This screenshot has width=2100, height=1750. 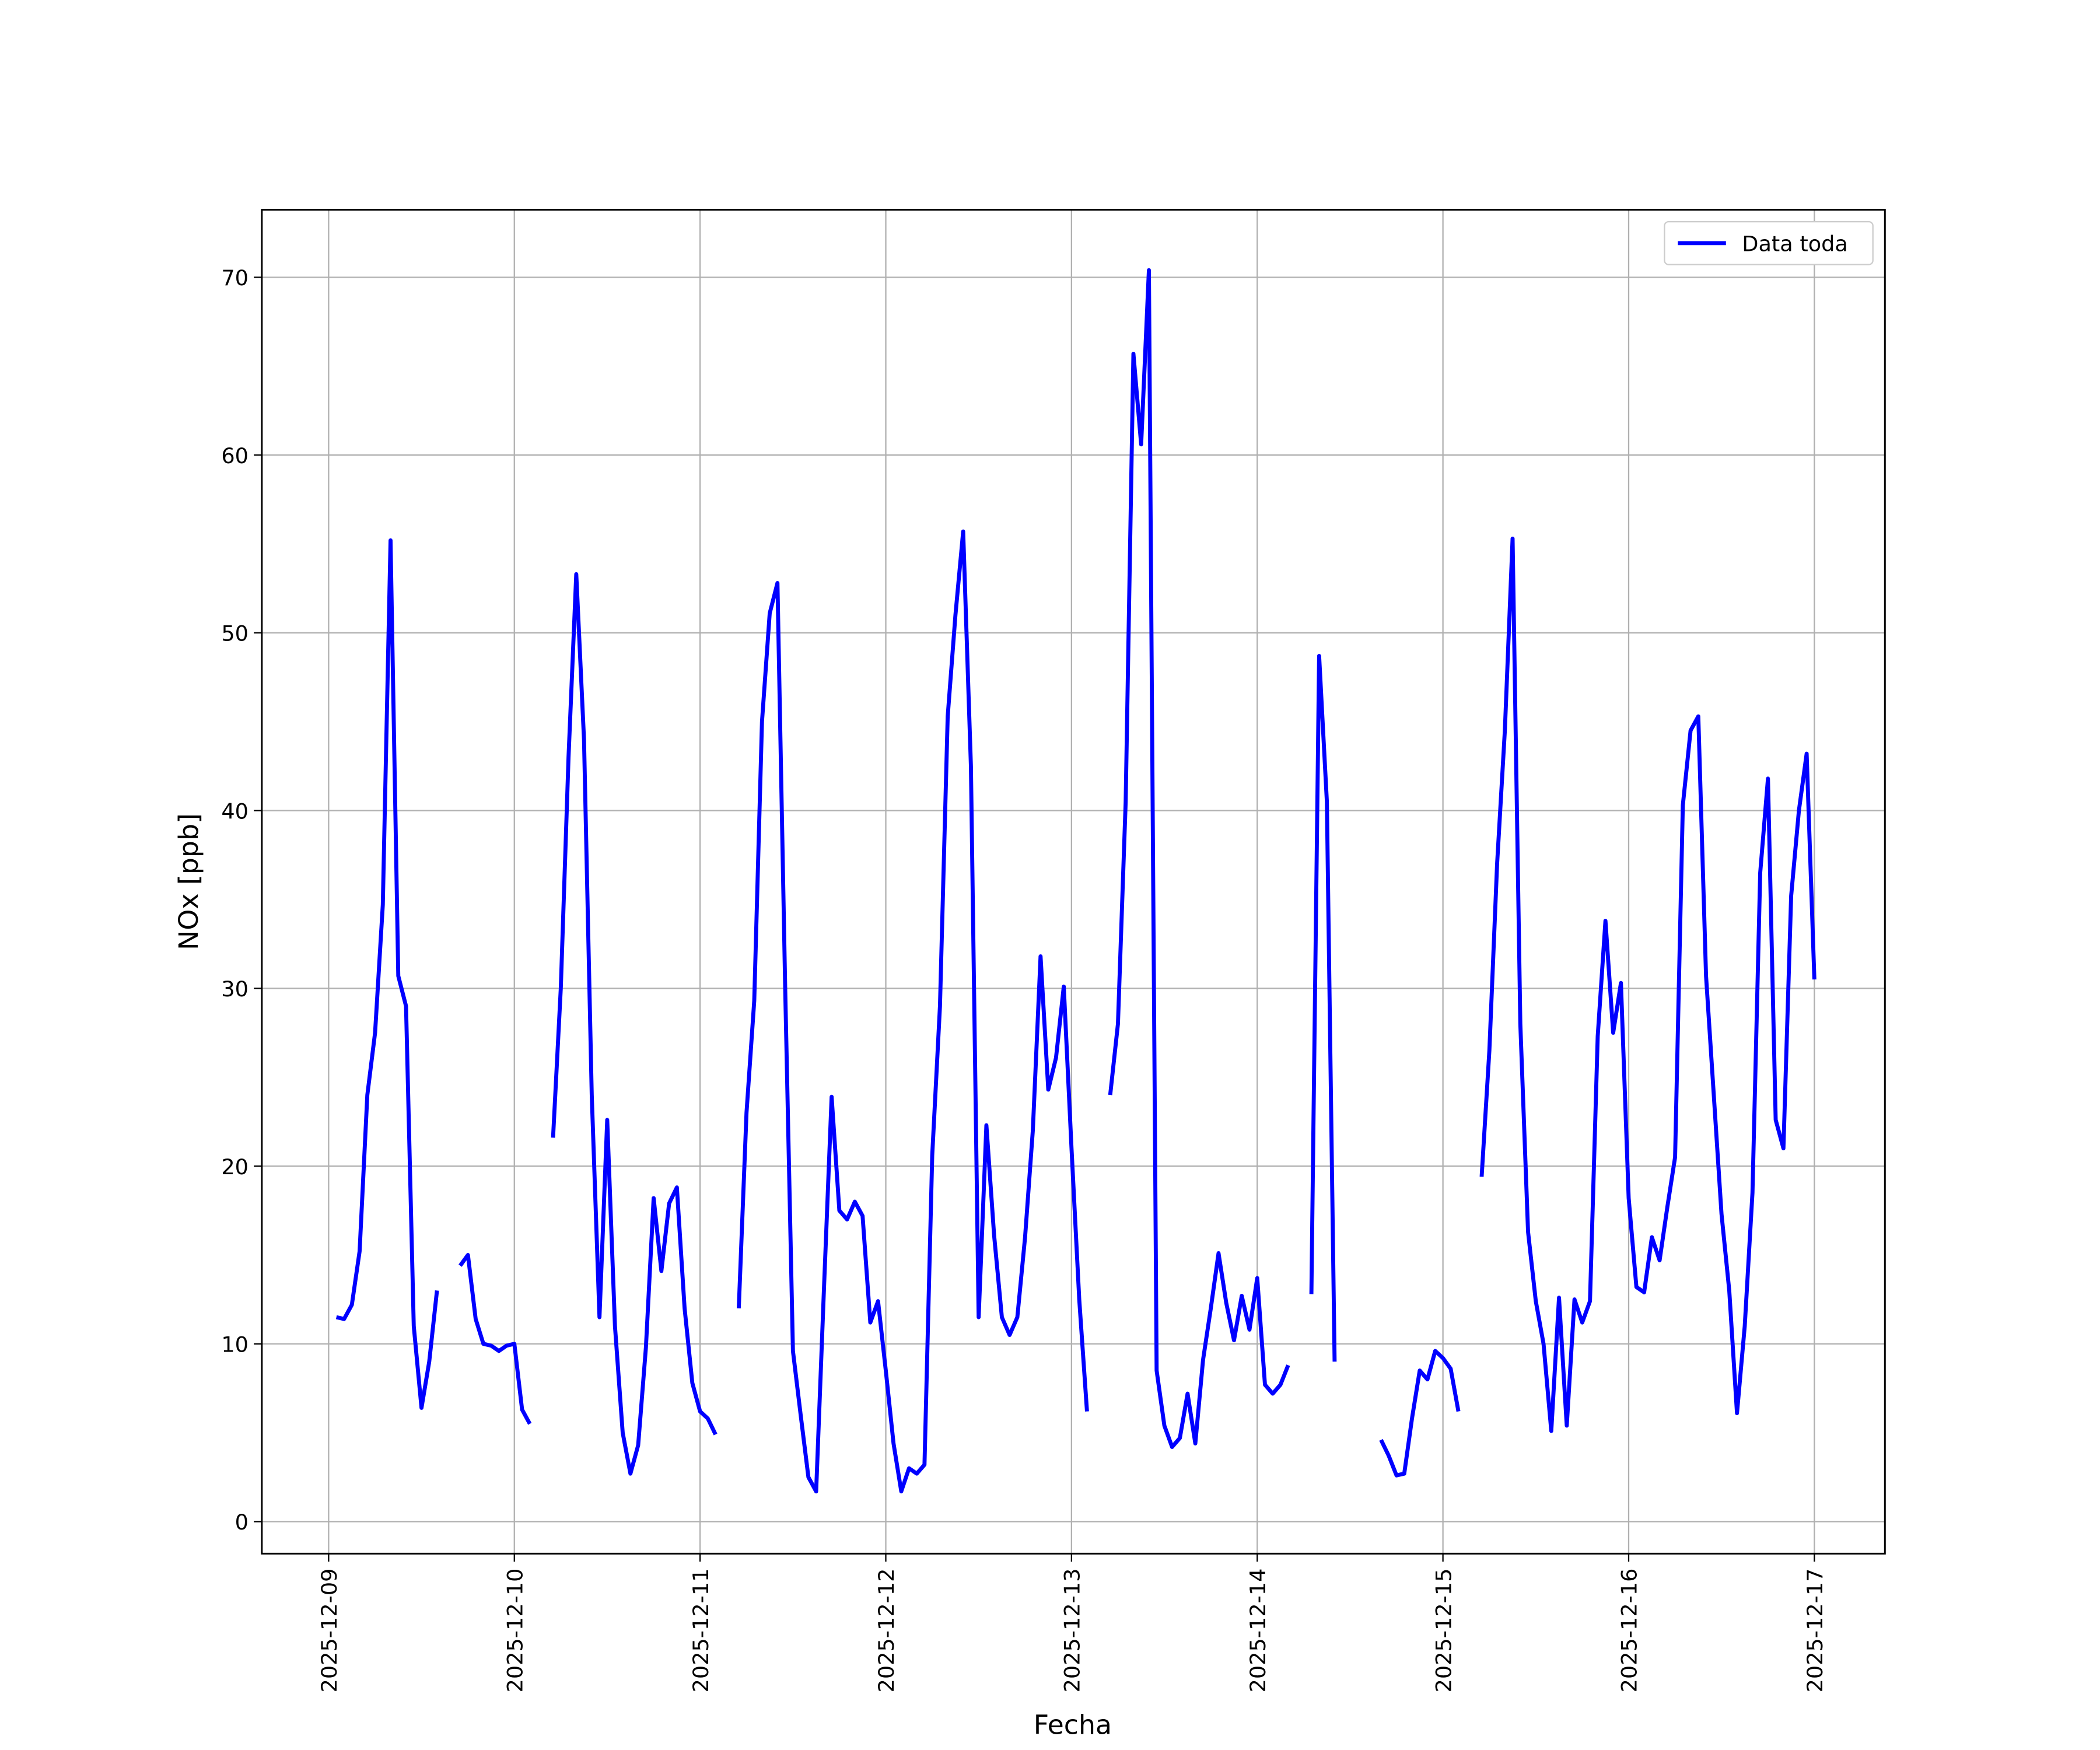 What do you see at coordinates (235, 277) in the screenshot?
I see `y-tick-label: 70` at bounding box center [235, 277].